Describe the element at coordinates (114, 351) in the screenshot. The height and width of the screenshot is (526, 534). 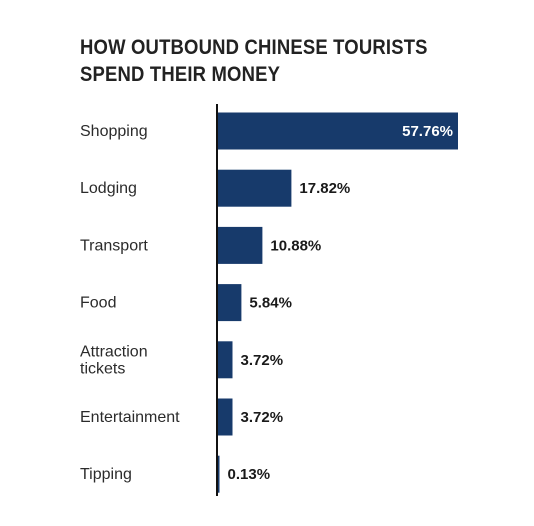
I see `category-label-4-line-0: Attraction` at that location.